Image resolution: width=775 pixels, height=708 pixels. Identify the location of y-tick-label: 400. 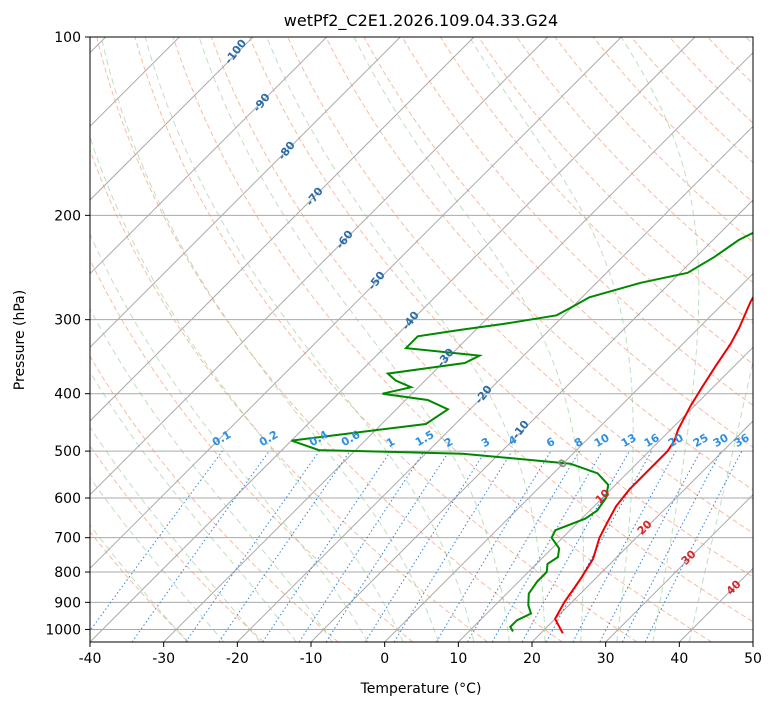
(67, 395).